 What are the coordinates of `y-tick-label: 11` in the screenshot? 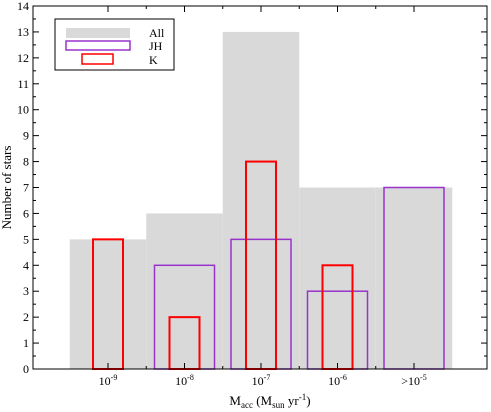 It's located at (23, 84).